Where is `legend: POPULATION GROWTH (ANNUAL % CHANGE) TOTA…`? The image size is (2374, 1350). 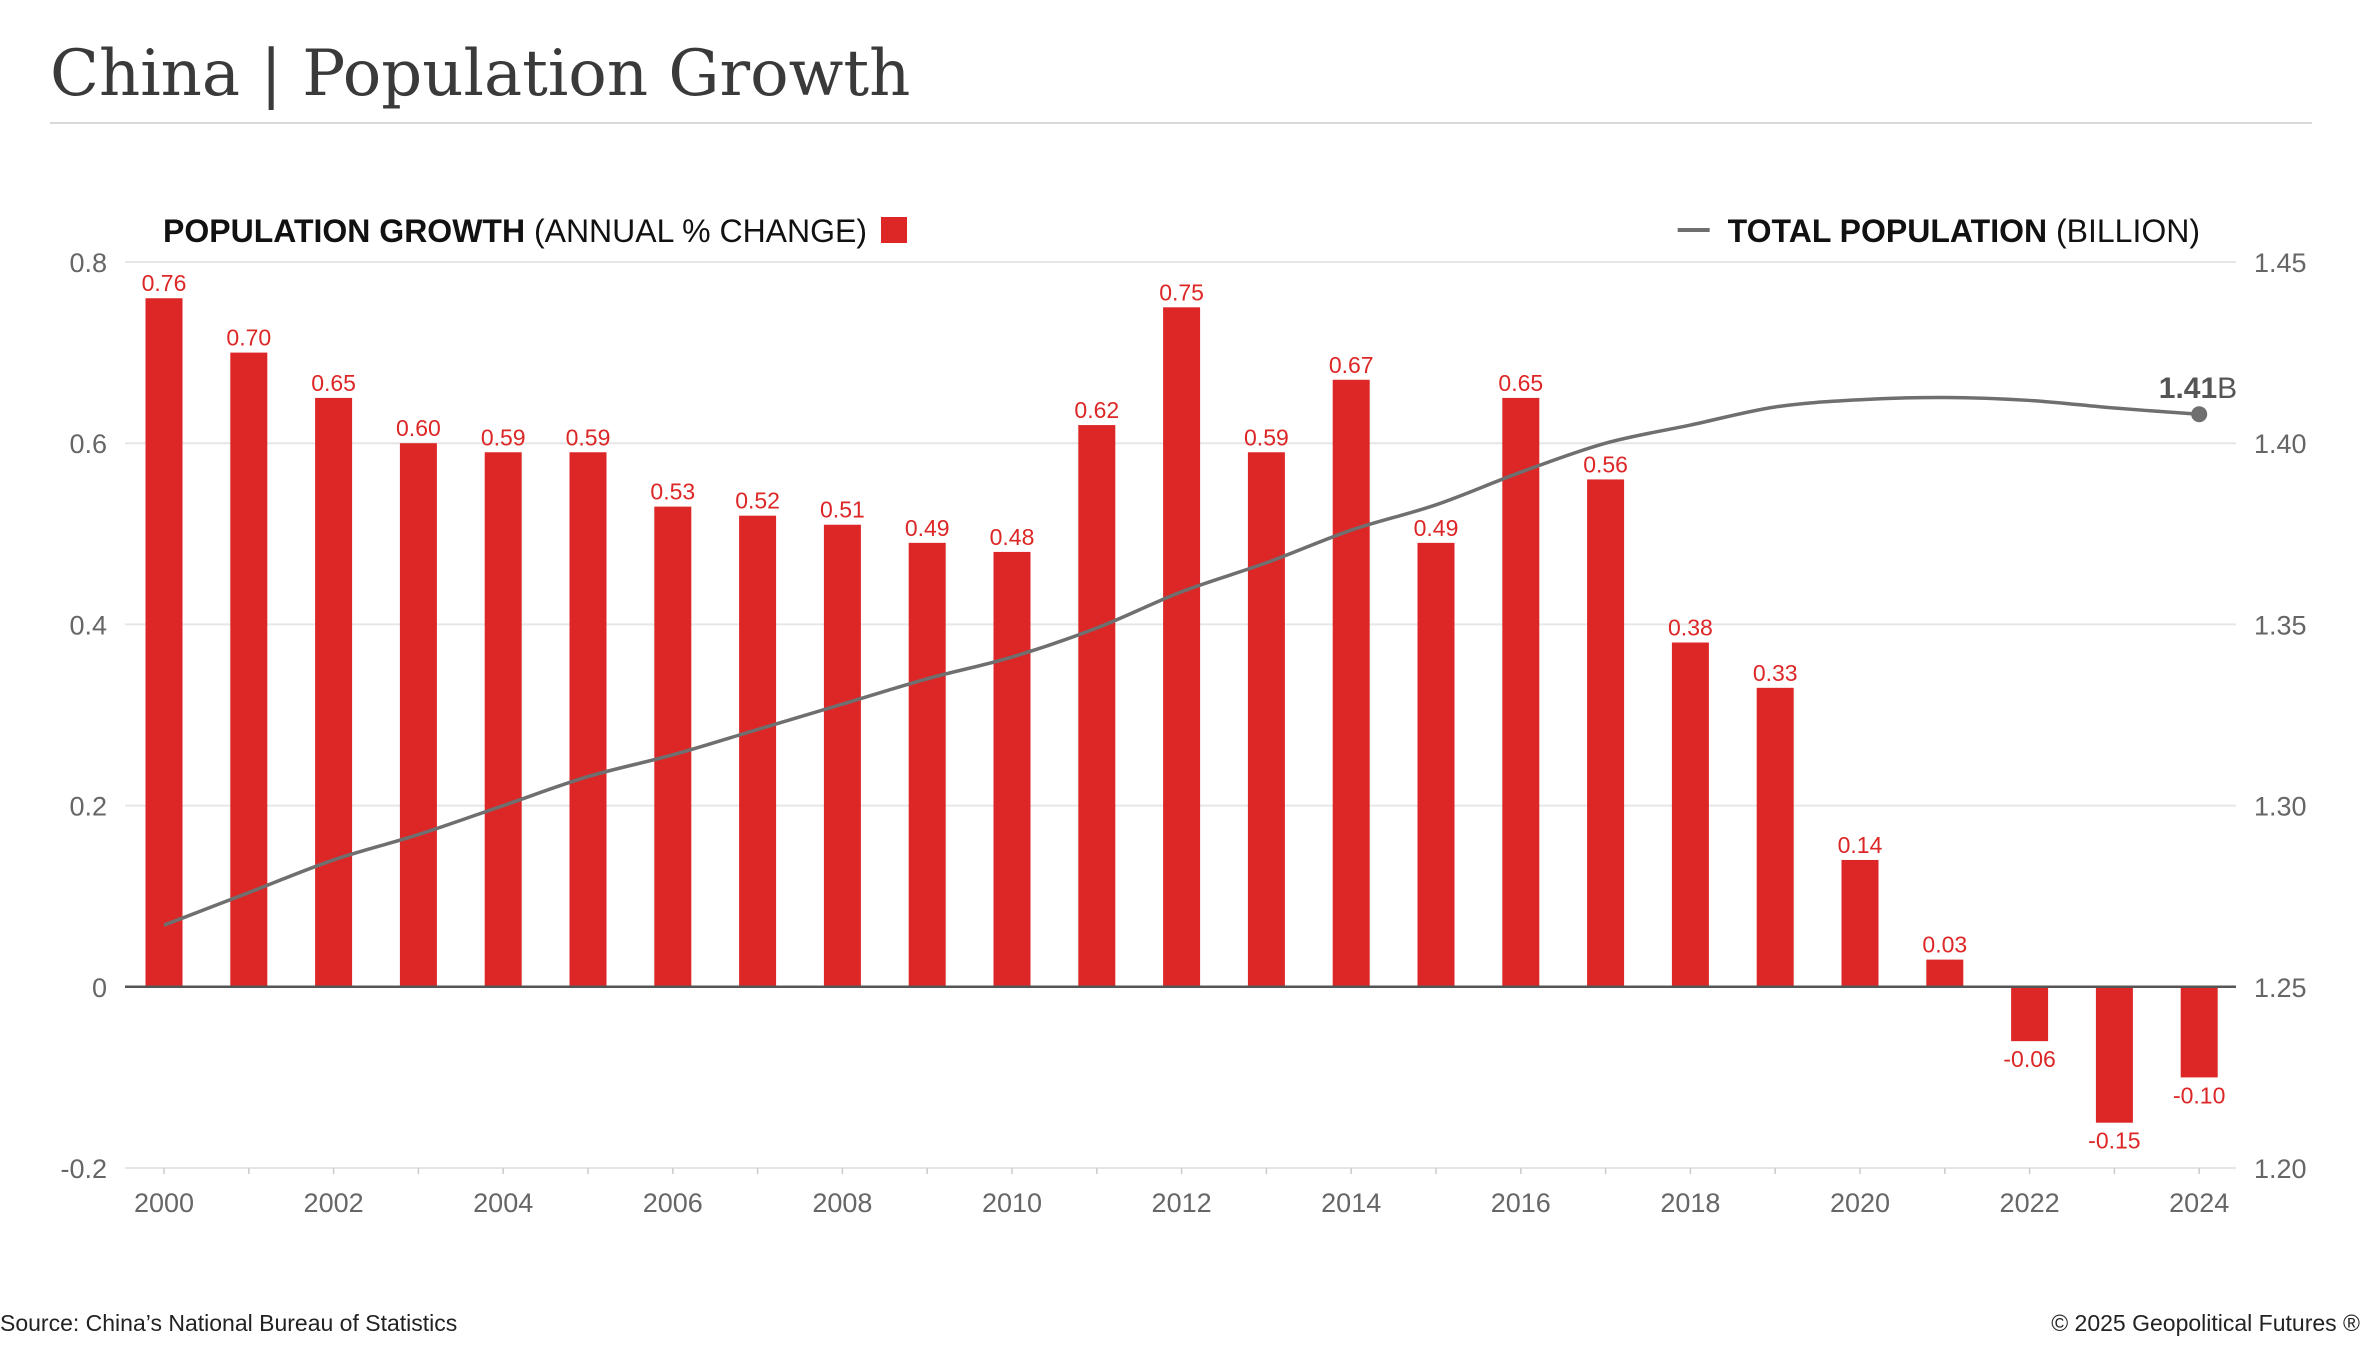
legend: POPULATION GROWTH (ANNUAL % CHANGE) TOTA… is located at coordinates (1181, 231).